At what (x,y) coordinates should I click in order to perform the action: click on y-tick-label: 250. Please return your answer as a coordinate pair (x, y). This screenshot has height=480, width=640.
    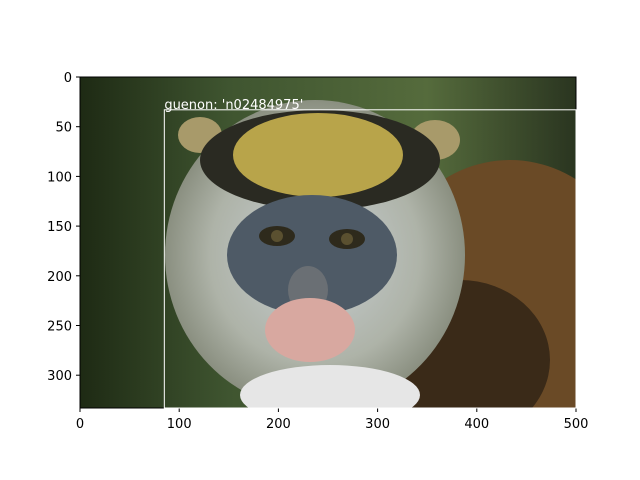
    Looking at the image, I should click on (59, 326).